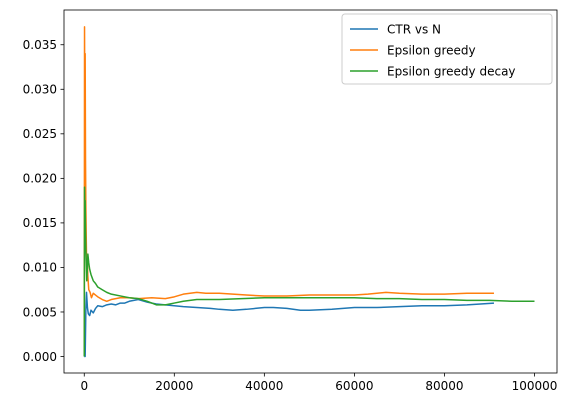 Image resolution: width=568 pixels, height=413 pixels. What do you see at coordinates (40, 45) in the screenshot?
I see `y-tick-label: 0.035` at bounding box center [40, 45].